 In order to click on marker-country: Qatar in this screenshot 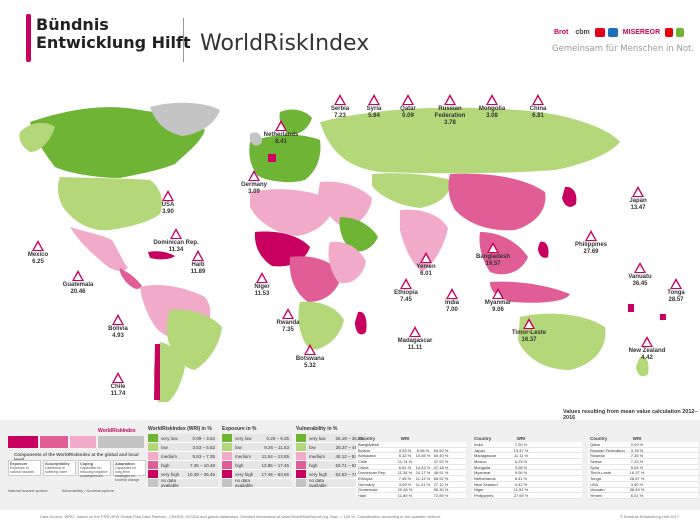, I will do `click(408, 109)`.